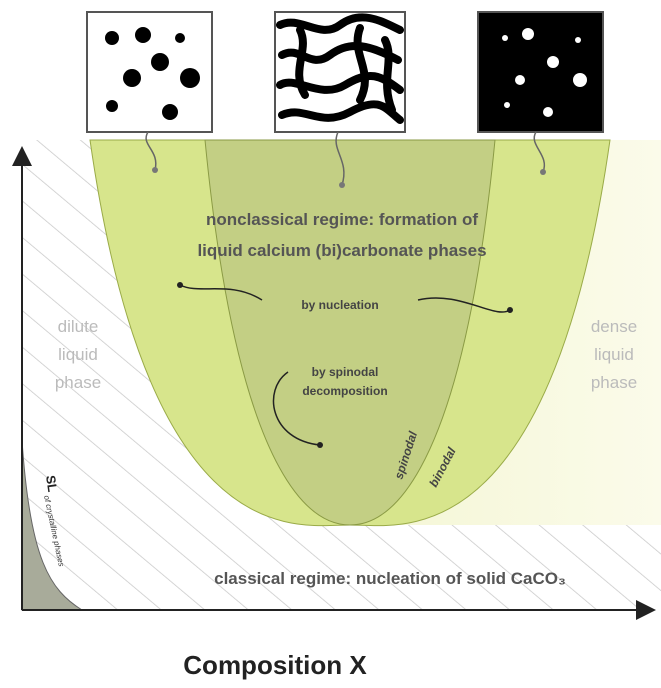  What do you see at coordinates (345, 372) in the screenshot?
I see `spinodal-process-label: by spinodal` at bounding box center [345, 372].